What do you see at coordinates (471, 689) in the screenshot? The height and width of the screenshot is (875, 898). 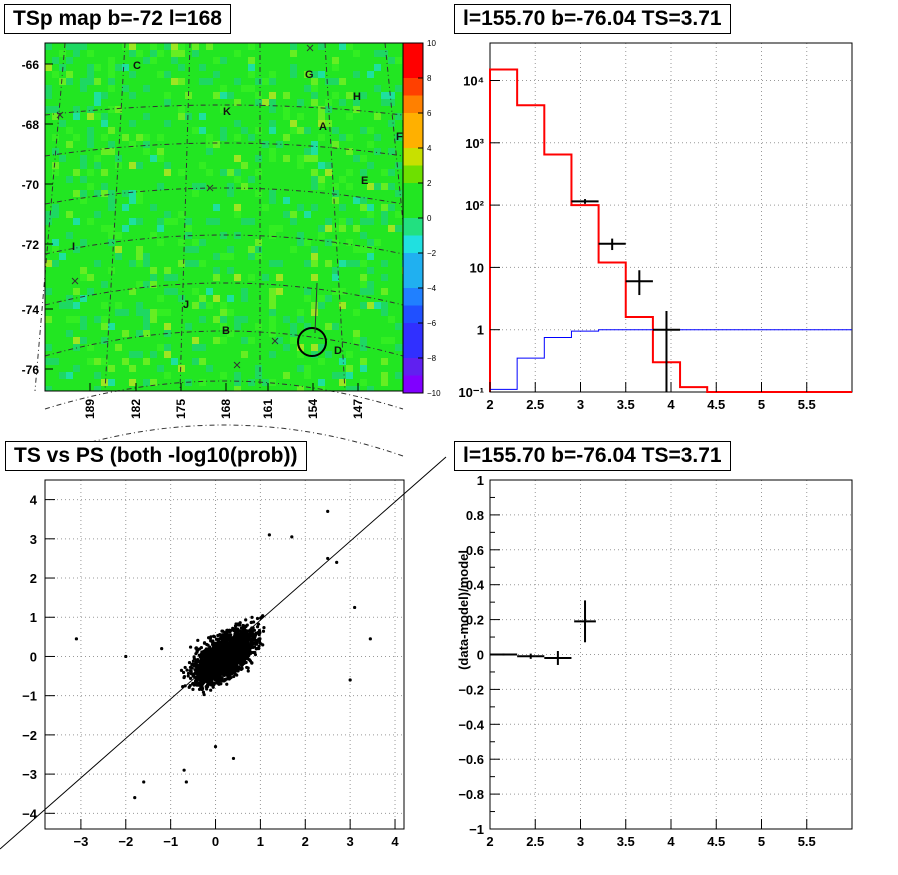 I see `residual-y-tick-label: −0.2` at bounding box center [471, 689].